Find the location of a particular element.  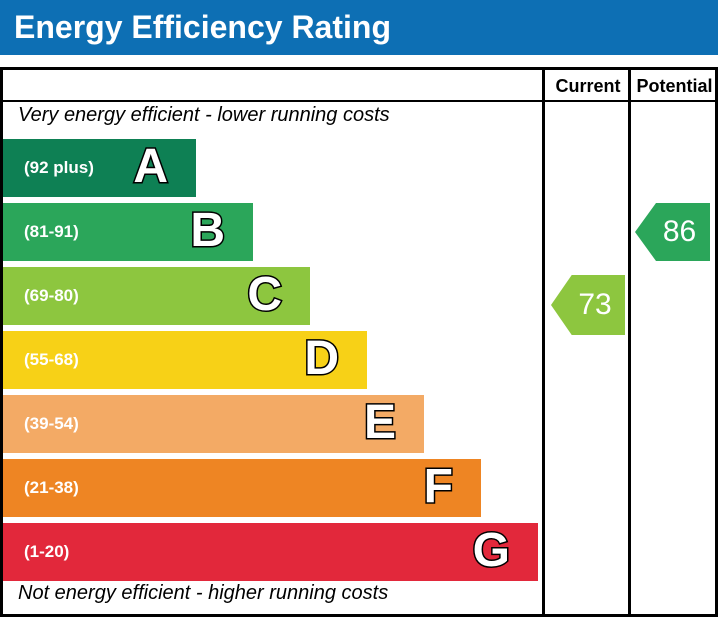

potential-rating-arrow: 86 is located at coordinates (672, 232).